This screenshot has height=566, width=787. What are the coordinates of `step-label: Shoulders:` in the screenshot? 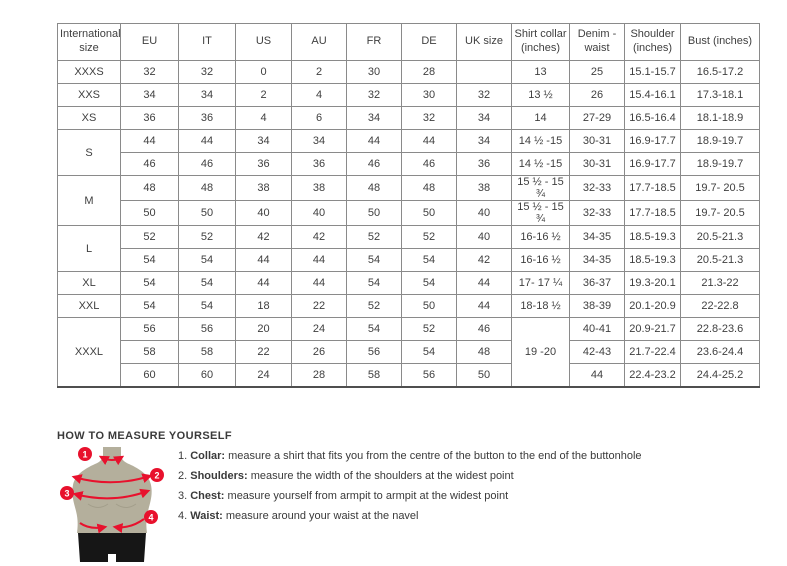 It's located at (219, 476).